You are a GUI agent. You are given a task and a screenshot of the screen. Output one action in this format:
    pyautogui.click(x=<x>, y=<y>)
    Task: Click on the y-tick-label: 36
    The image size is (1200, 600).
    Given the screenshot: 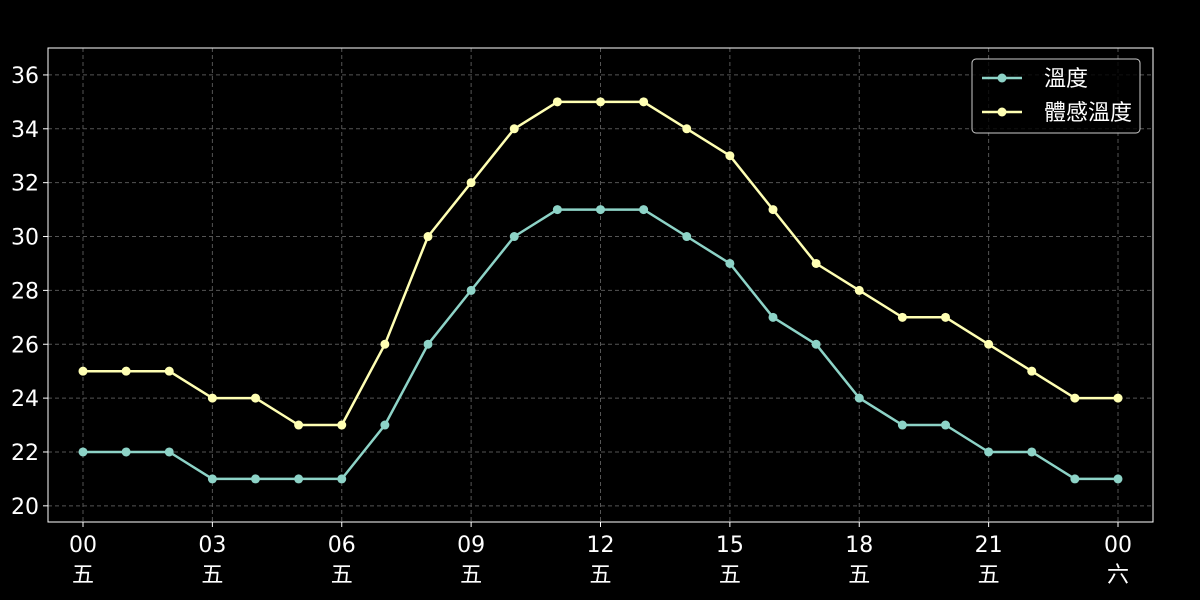 What is the action you would take?
    pyautogui.click(x=25, y=76)
    